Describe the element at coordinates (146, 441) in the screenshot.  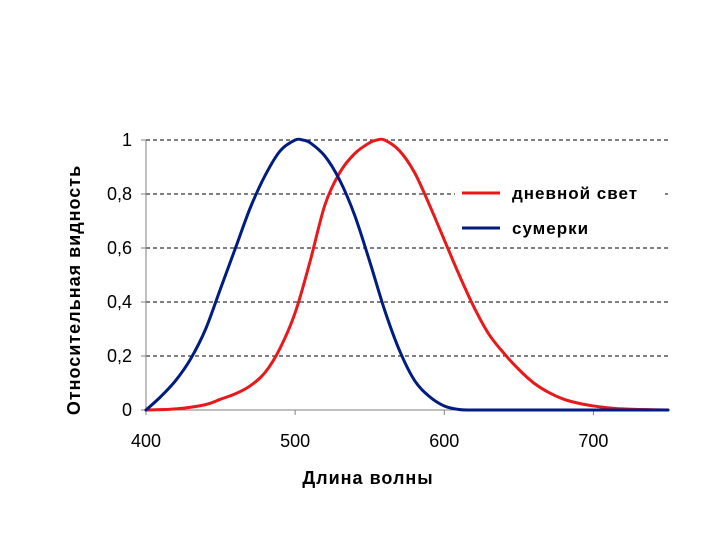
I see `x-tick-label-0: 400` at that location.